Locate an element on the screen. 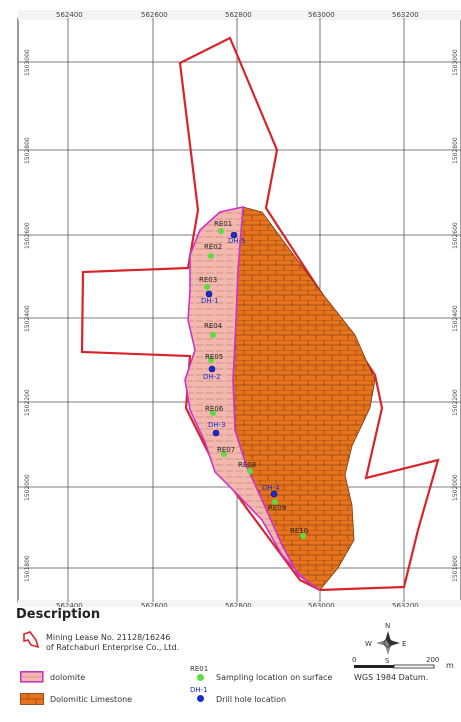 Image resolution: width=461 pixels, height=722 pixels. datum-label: WGS 1984 Datum. is located at coordinates (391, 677).